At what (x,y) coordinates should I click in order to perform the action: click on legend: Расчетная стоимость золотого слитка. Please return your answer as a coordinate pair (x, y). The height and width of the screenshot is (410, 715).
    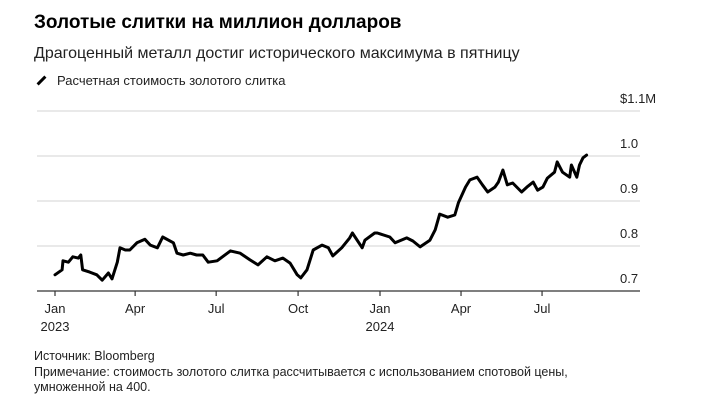
    Looking at the image, I should click on (160, 80).